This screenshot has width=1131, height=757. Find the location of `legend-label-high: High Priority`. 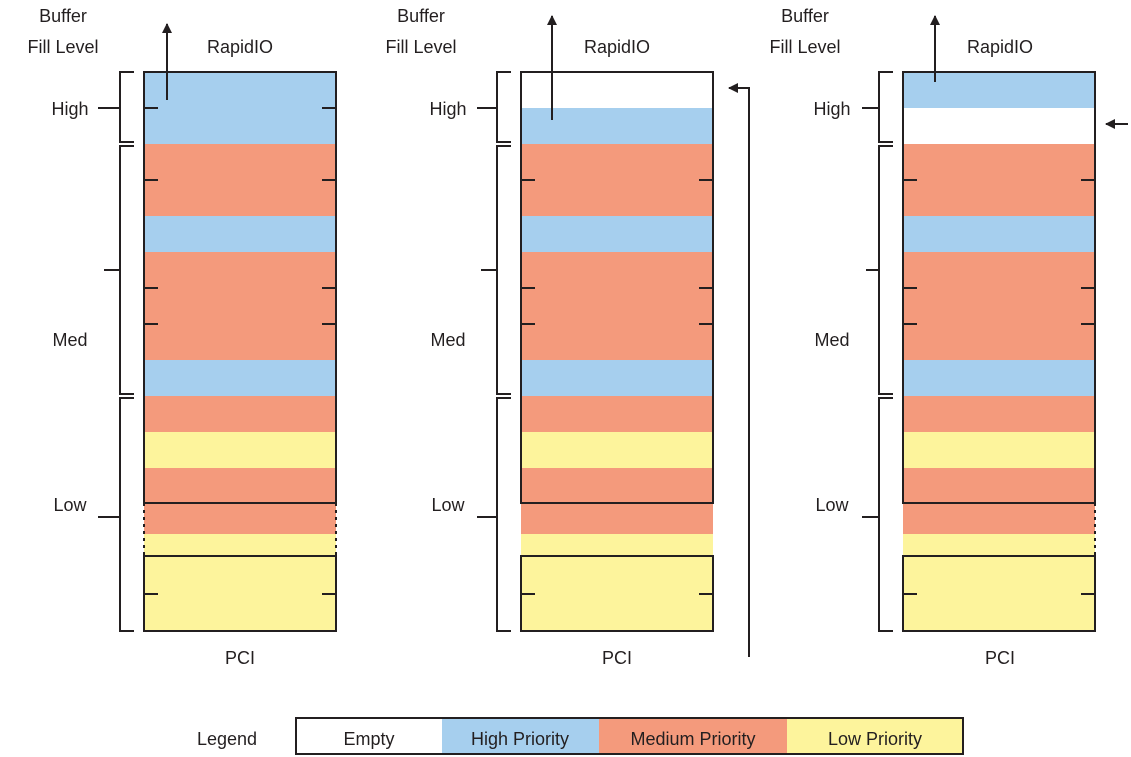

legend-label-high: High Priority is located at coordinates (520, 739).